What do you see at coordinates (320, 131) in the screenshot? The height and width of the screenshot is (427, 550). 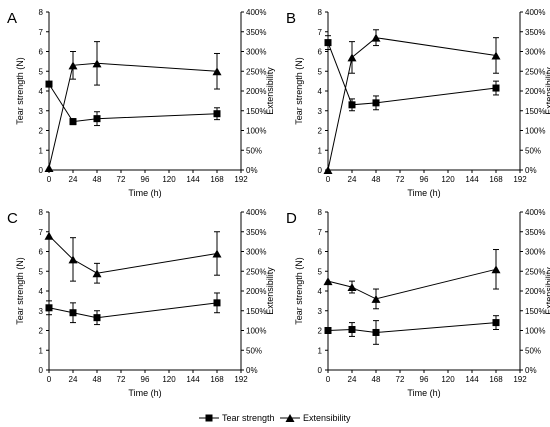 I see `y-left-tick-label: 2` at bounding box center [320, 131].